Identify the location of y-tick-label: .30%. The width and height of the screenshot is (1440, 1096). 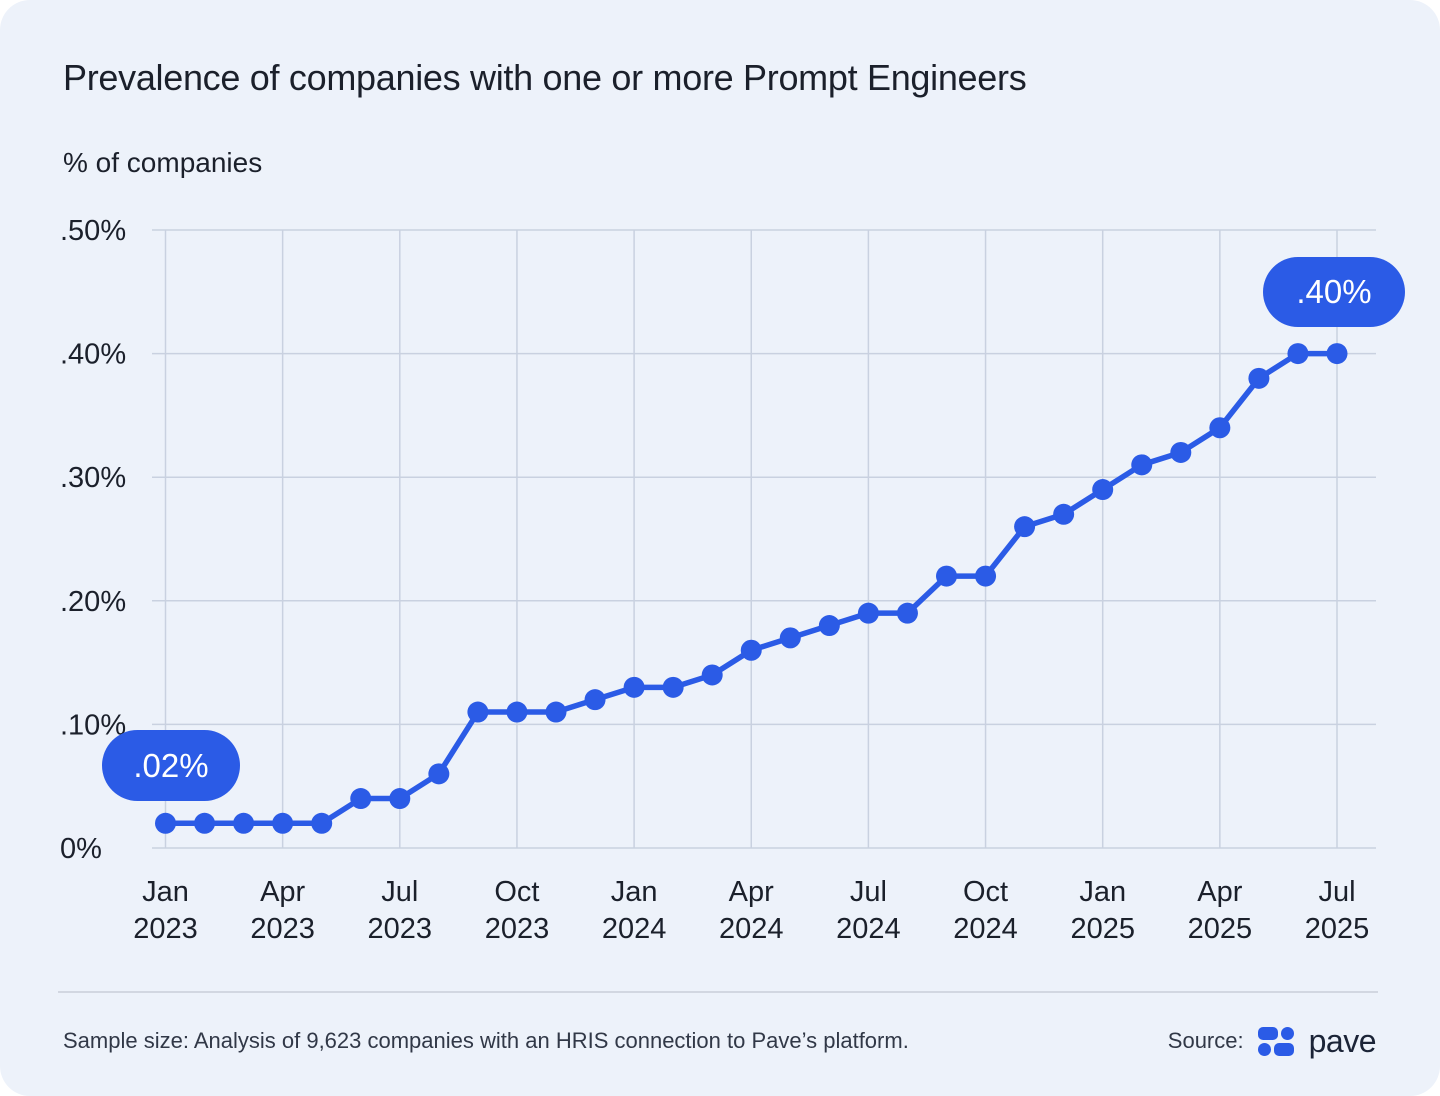
(93, 478).